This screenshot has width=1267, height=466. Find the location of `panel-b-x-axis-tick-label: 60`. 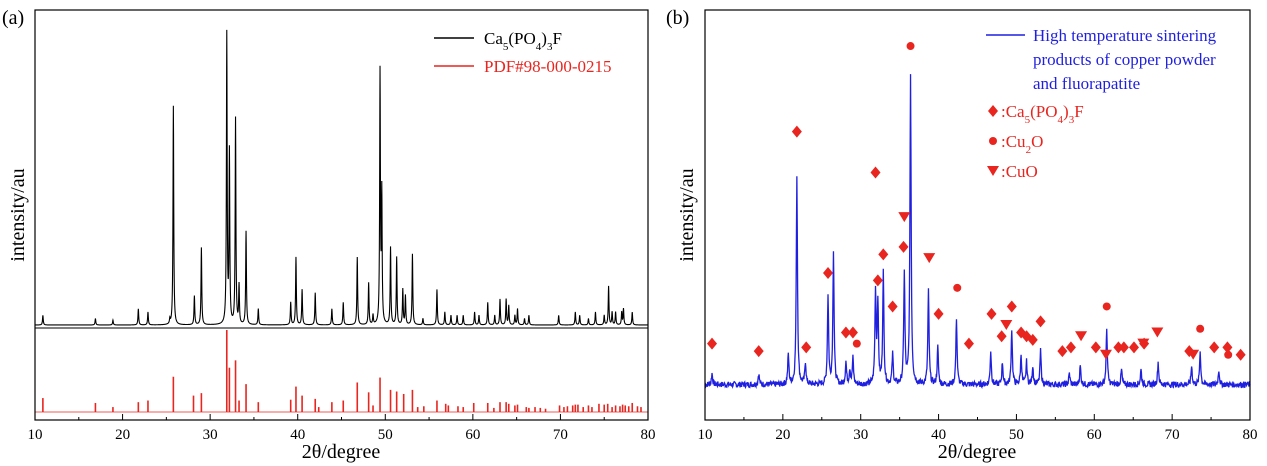

panel-b-x-axis-tick-label: 60 is located at coordinates (1094, 435).